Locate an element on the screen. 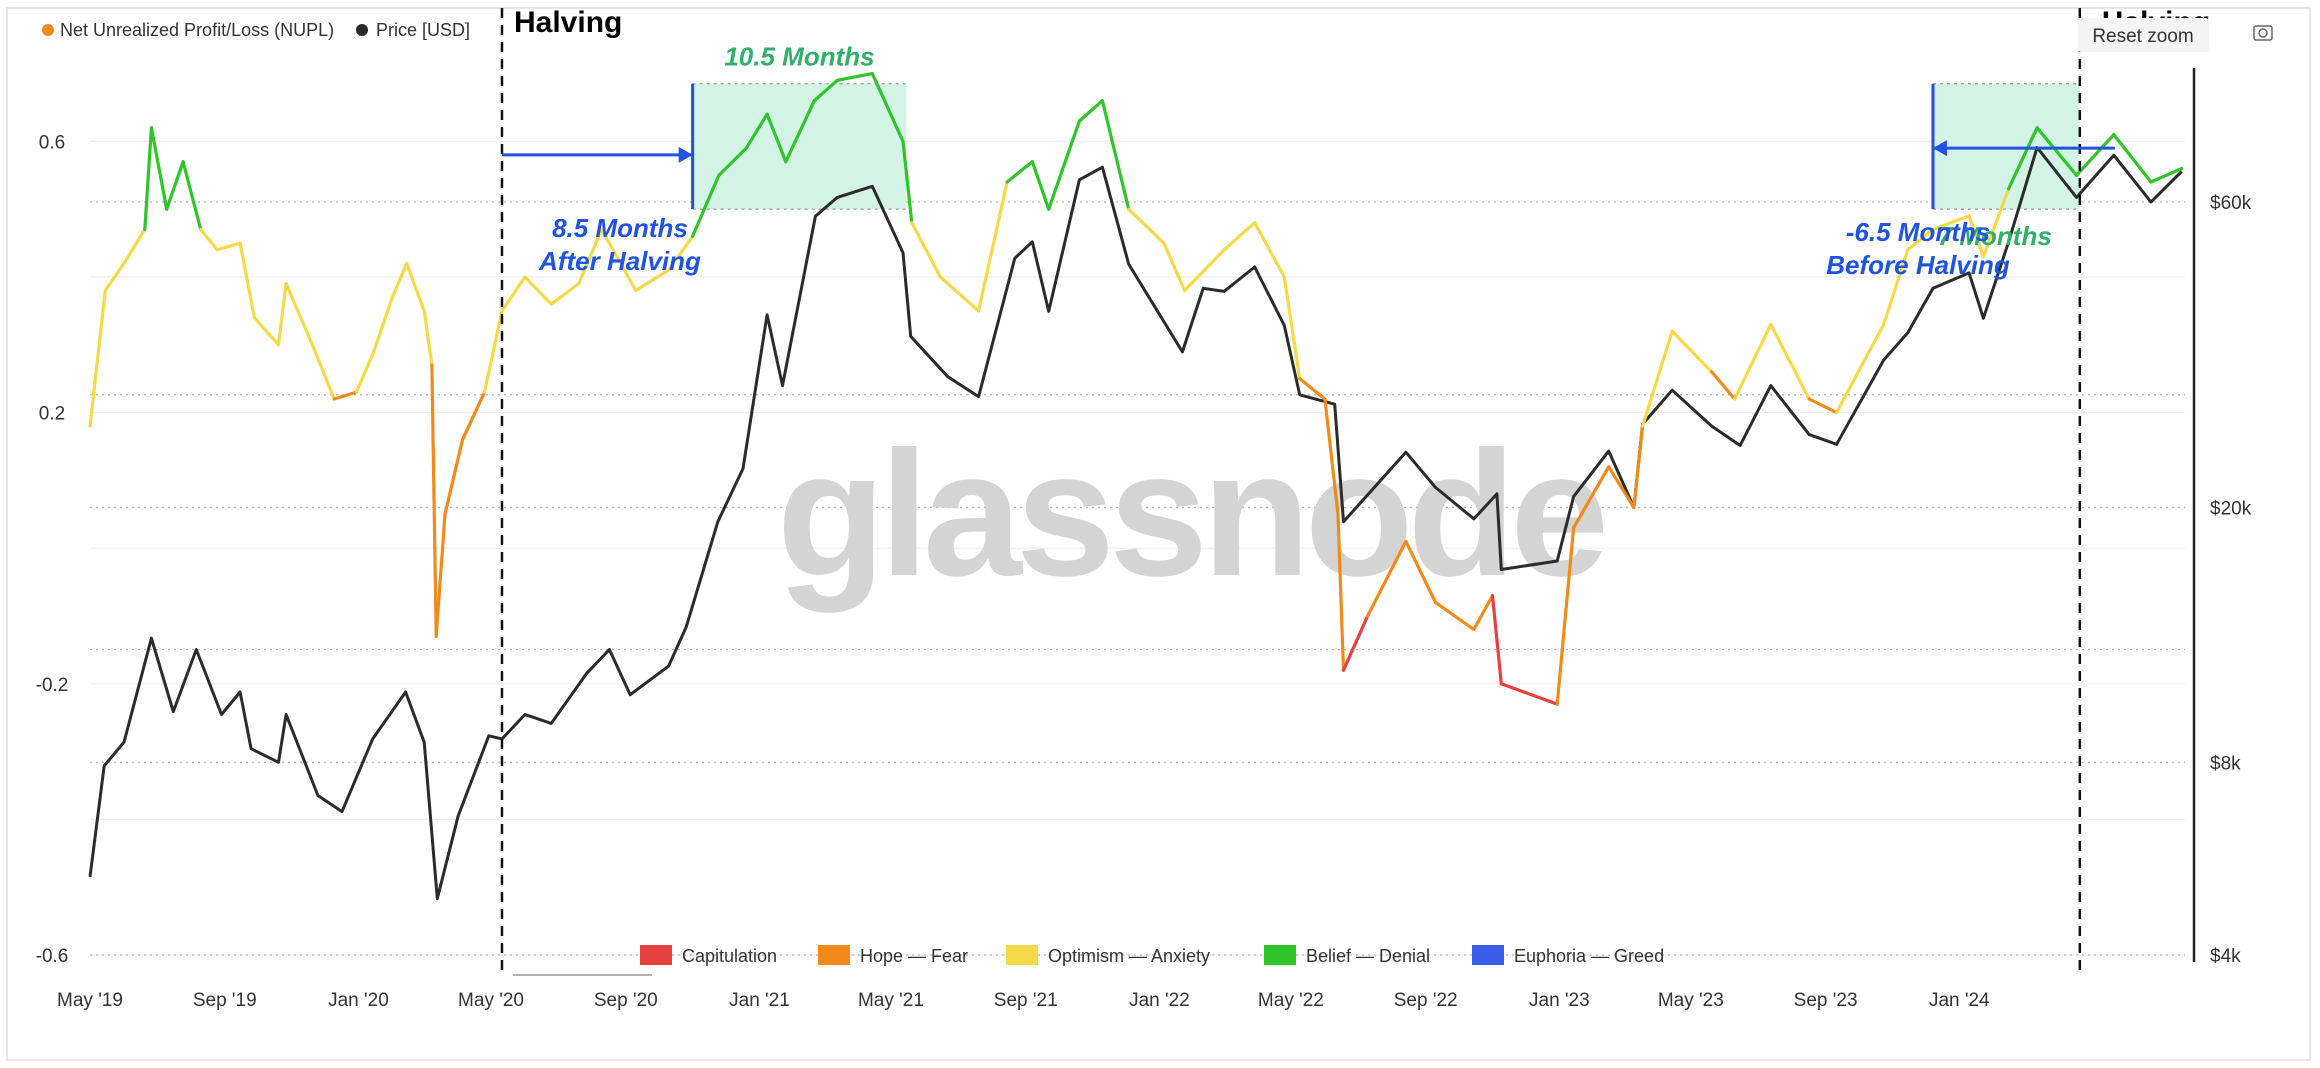 The width and height of the screenshot is (2320, 1068). y-right-tick: $8k is located at coordinates (2225, 763).